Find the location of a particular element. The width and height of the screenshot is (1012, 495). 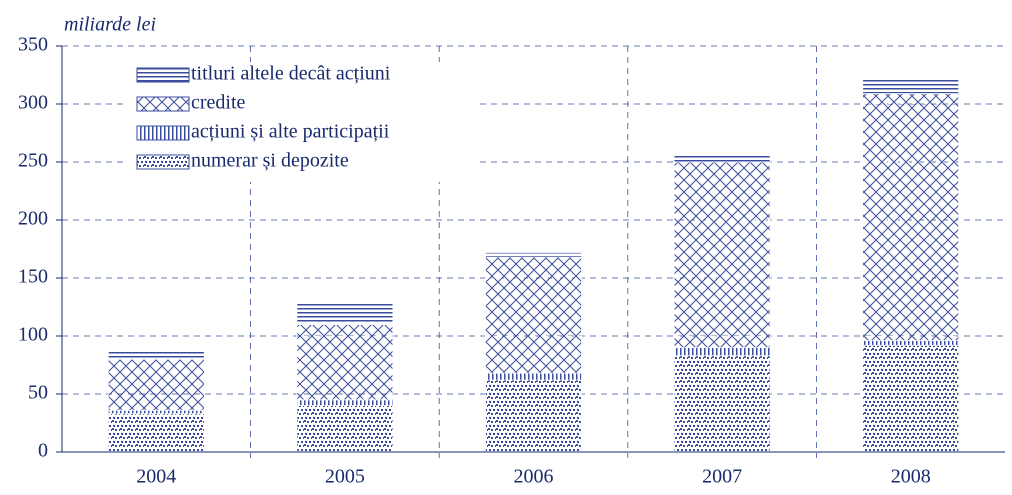

x-tick-label: 2004 is located at coordinates (156, 477).